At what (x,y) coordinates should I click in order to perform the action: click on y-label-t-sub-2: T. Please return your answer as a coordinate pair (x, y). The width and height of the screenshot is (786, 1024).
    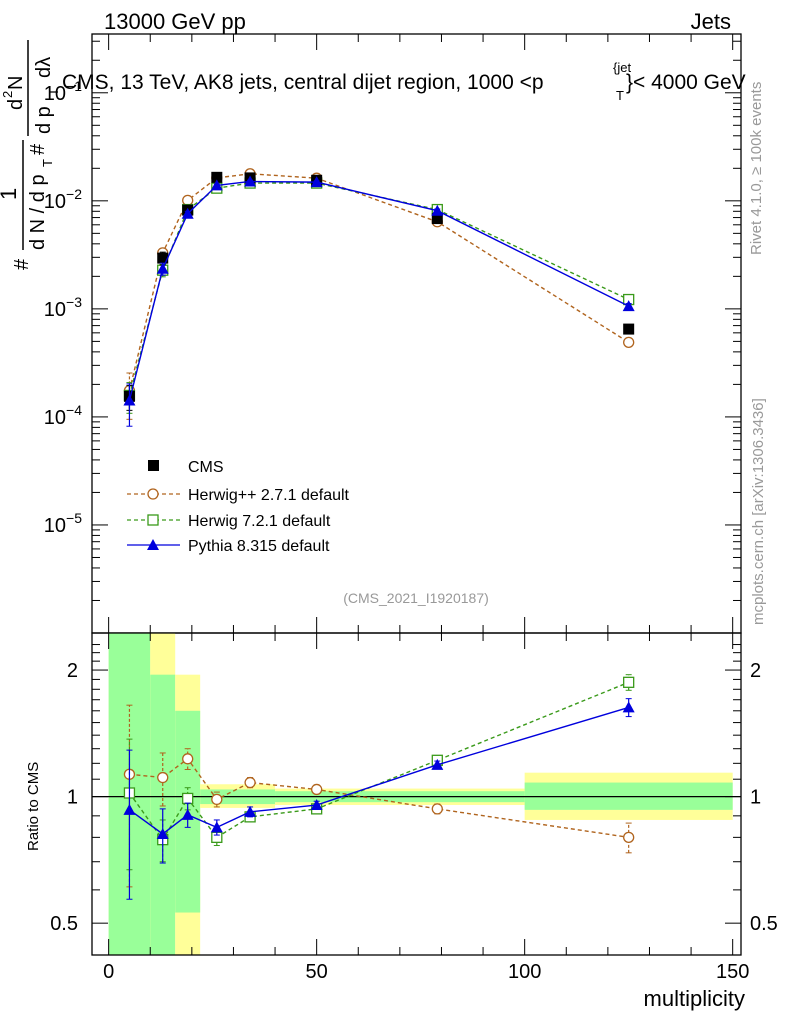
    Looking at the image, I should click on (53, 92).